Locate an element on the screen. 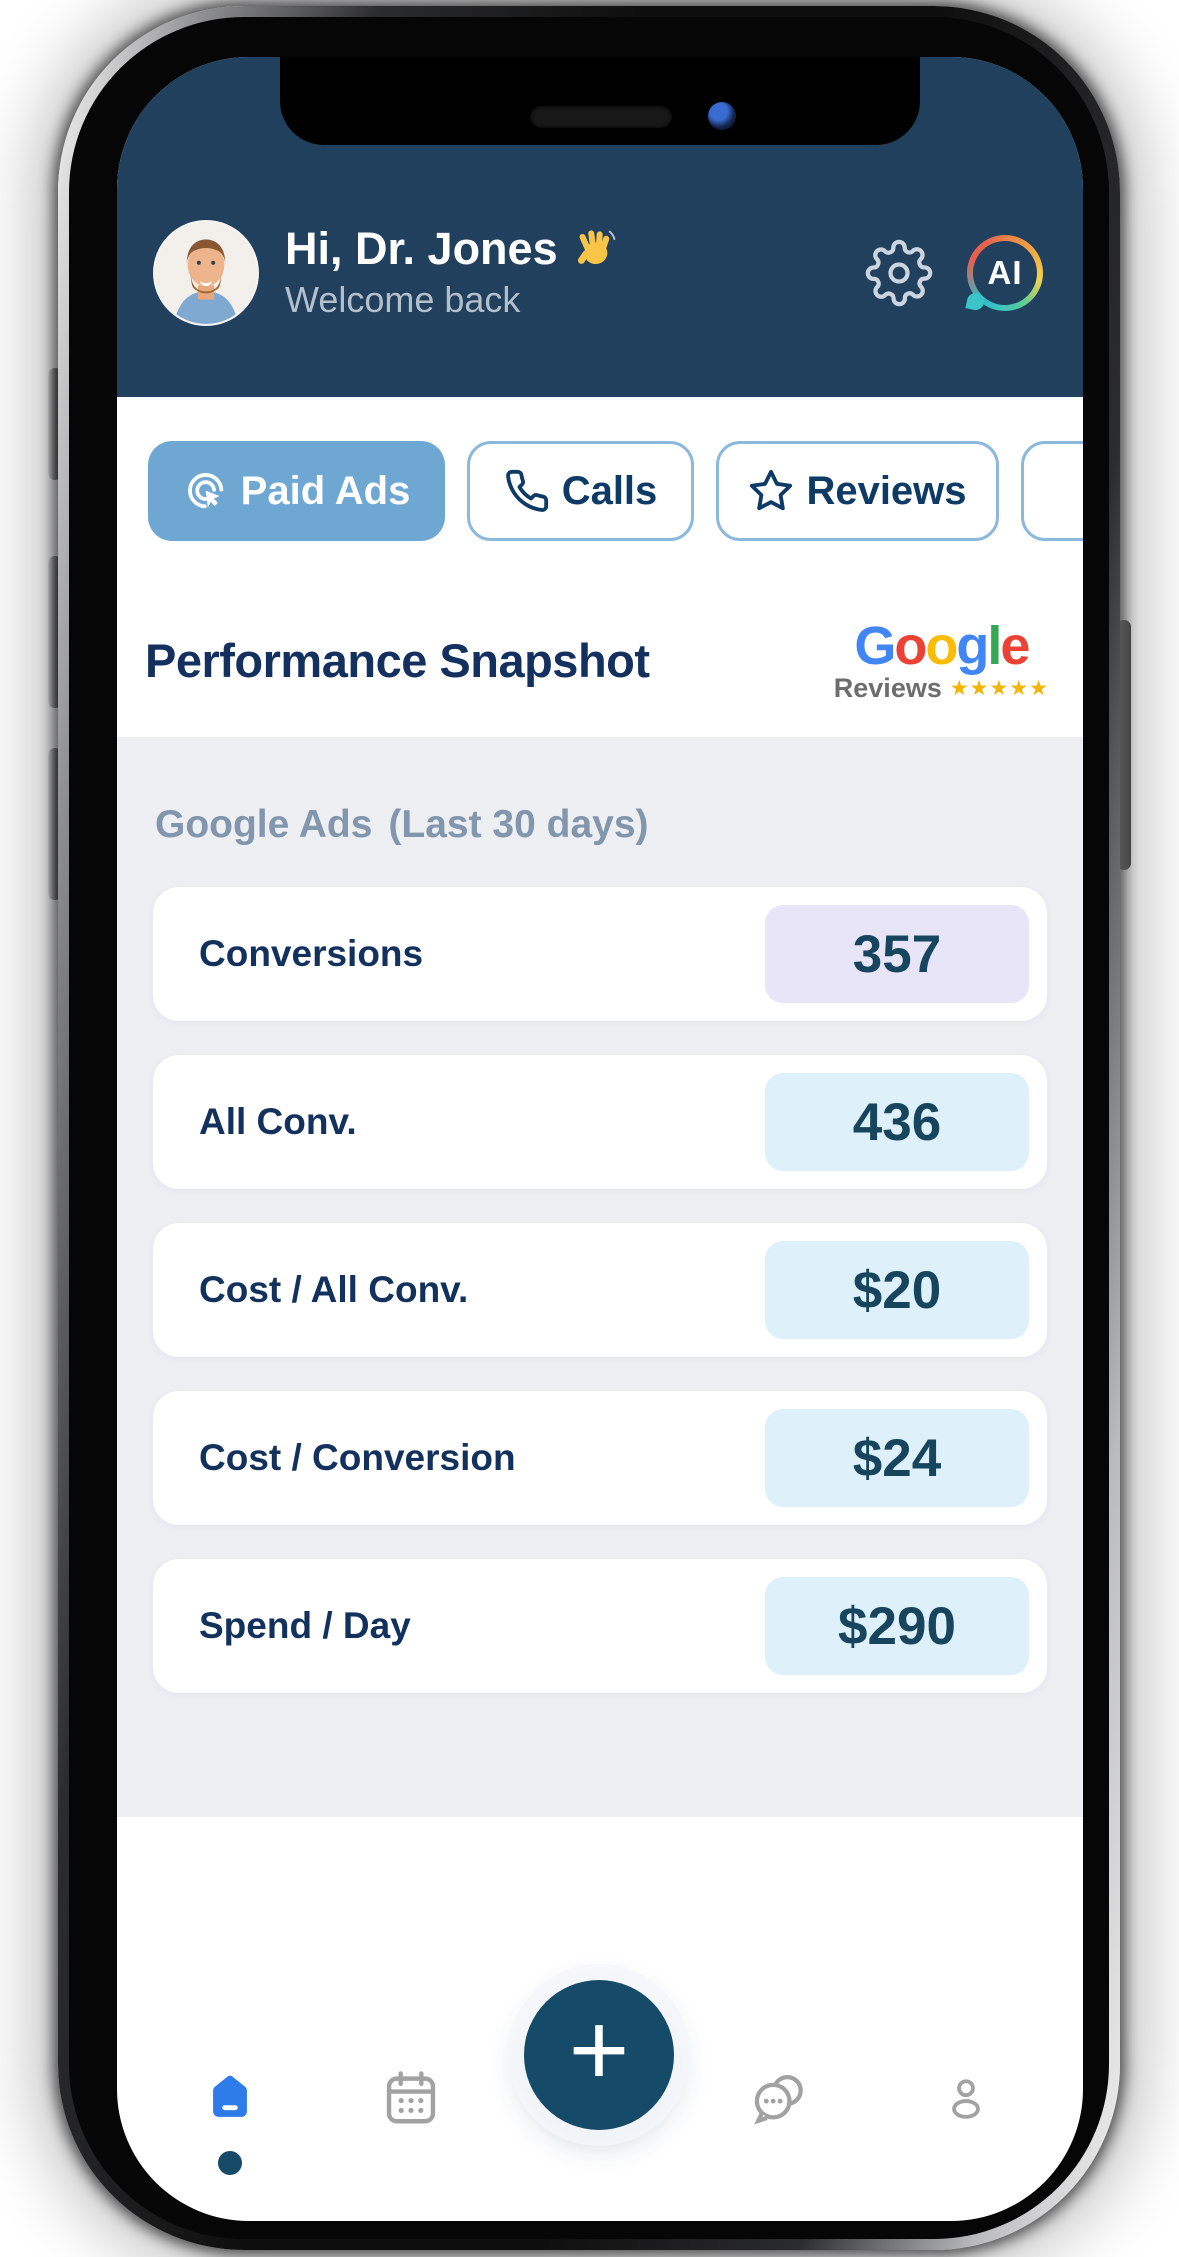 This screenshot has height=2257, width=1179. metric-card-cost-all-conv: Cost / All Conv. $20 is located at coordinates (600, 1290).